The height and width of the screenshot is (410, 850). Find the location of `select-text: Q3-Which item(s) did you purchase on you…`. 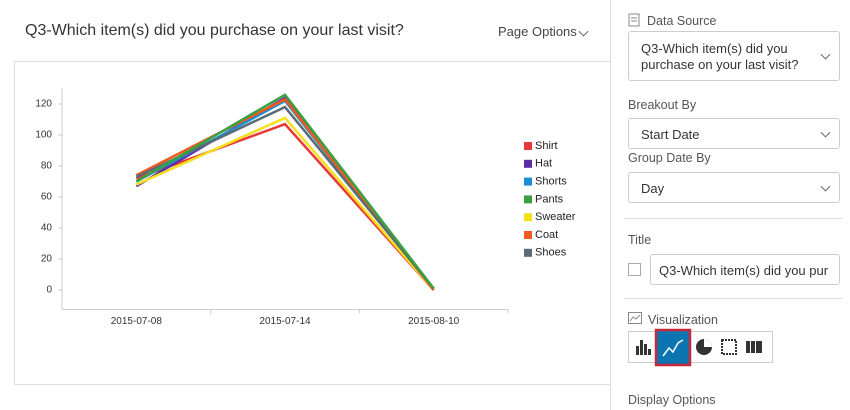

select-text: Q3-Which item(s) did you purchase on you… is located at coordinates (720, 56).